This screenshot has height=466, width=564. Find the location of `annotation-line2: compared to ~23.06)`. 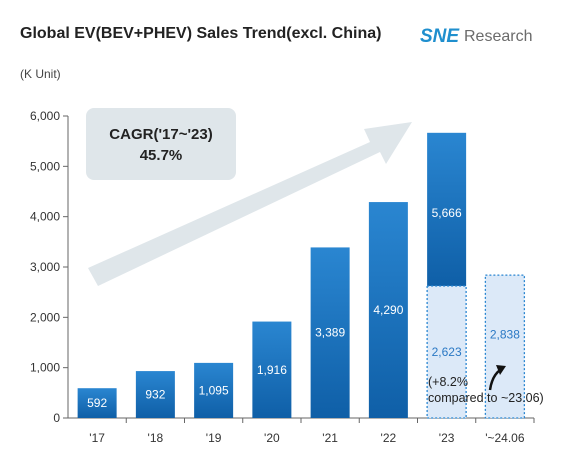

annotation-line2: compared to ~23.06) is located at coordinates (486, 398).